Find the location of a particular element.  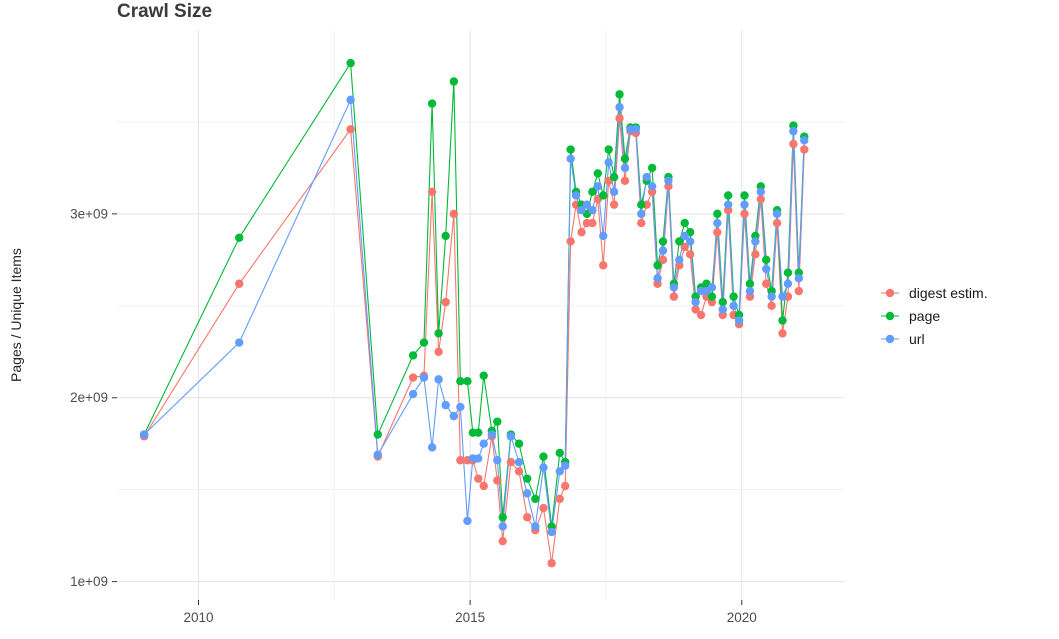

y-tick-label: 3e+09 is located at coordinates (89, 213).